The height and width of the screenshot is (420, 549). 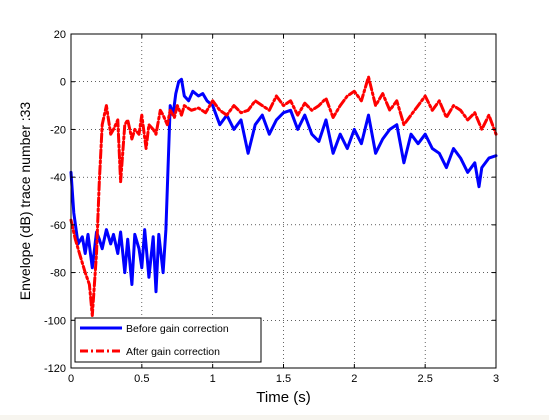 I want to click on y-tick-label: -20, so click(x=58, y=130).